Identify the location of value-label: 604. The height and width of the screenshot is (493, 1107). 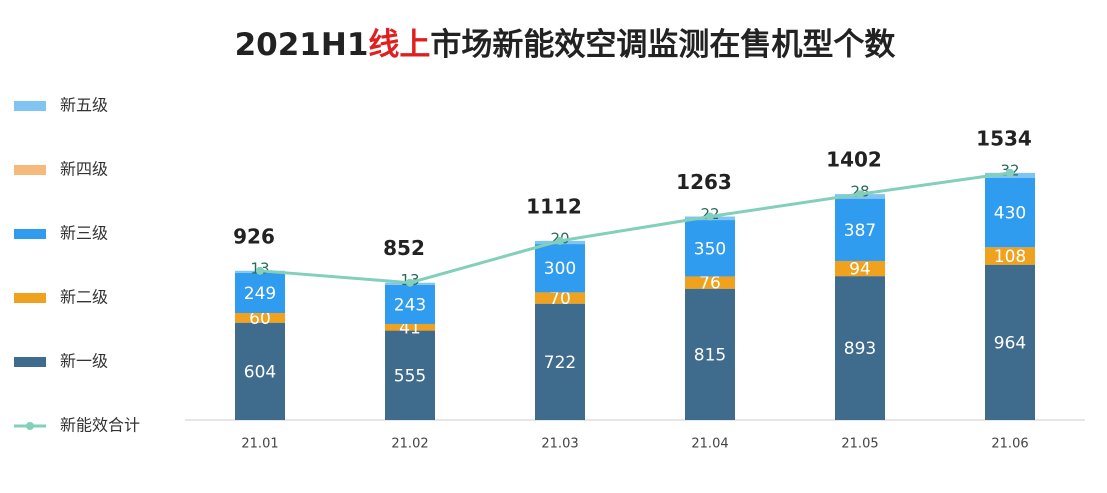
(260, 372).